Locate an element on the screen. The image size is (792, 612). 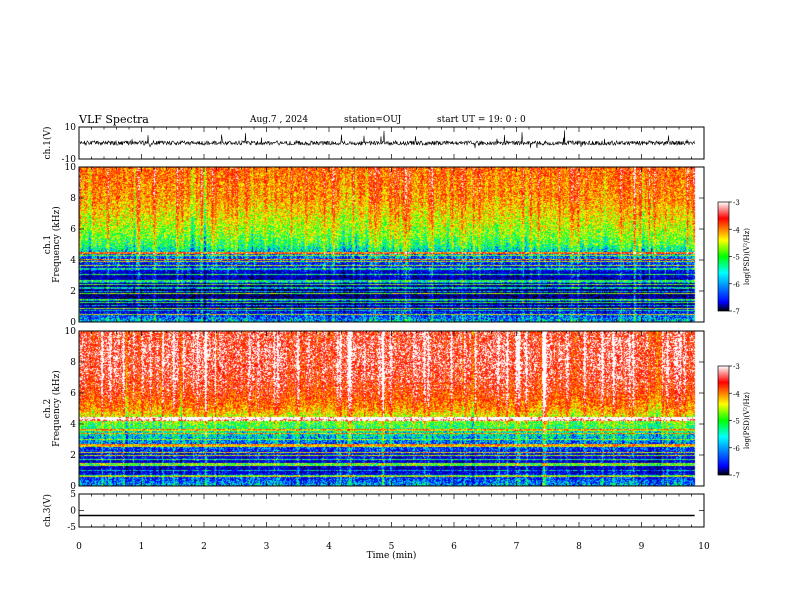
x-axis-label: Time (min) is located at coordinates (392, 555).